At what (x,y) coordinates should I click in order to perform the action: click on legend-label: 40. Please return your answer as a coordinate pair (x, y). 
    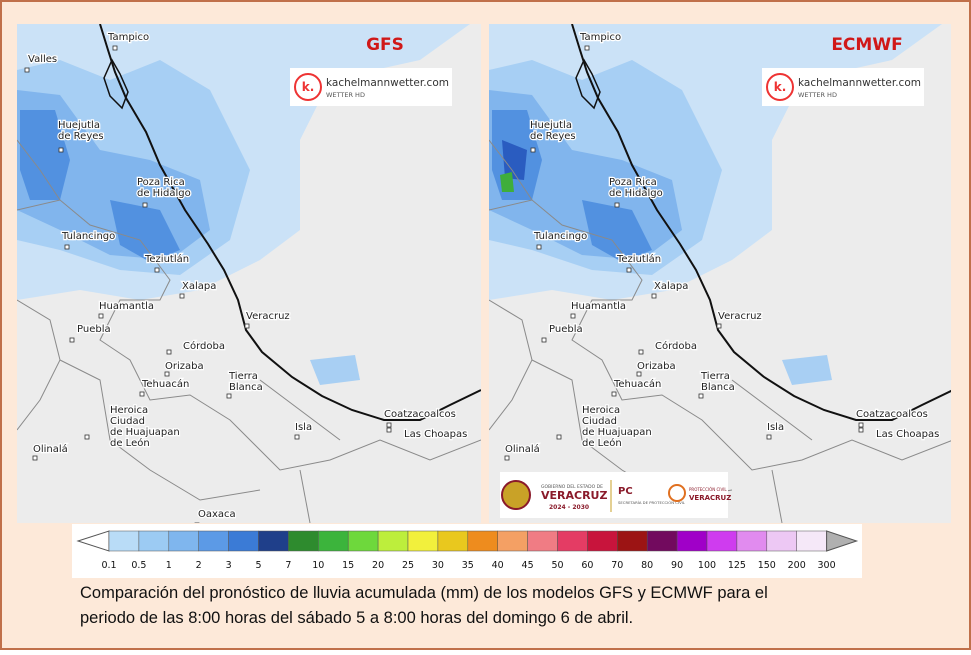
    Looking at the image, I should click on (498, 565).